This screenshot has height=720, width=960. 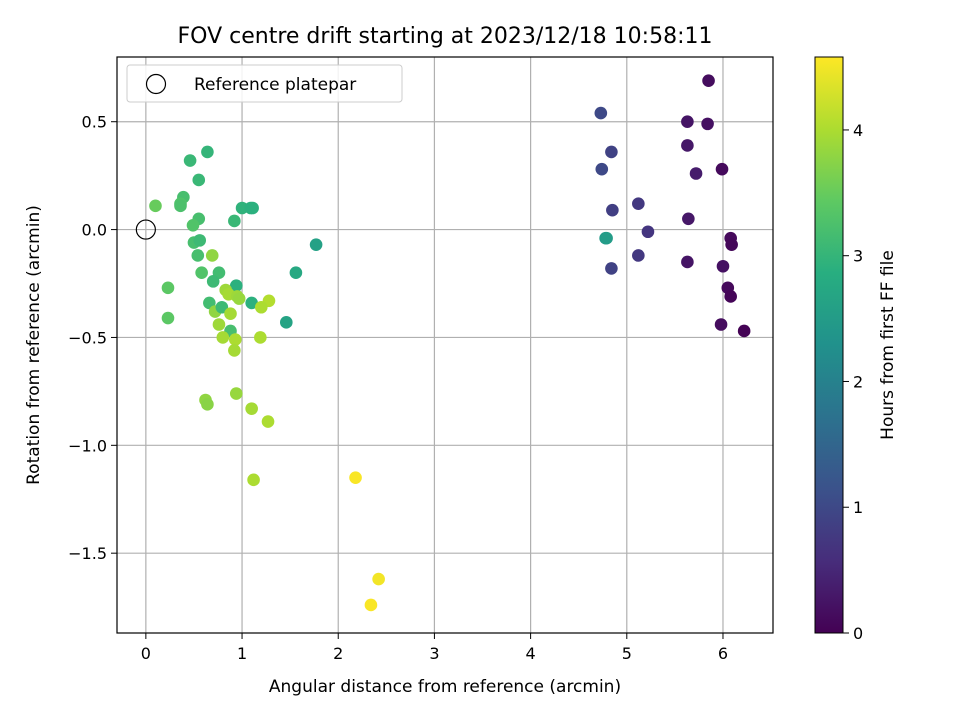 I want to click on y-tick-label: −0.5, so click(x=87, y=337).